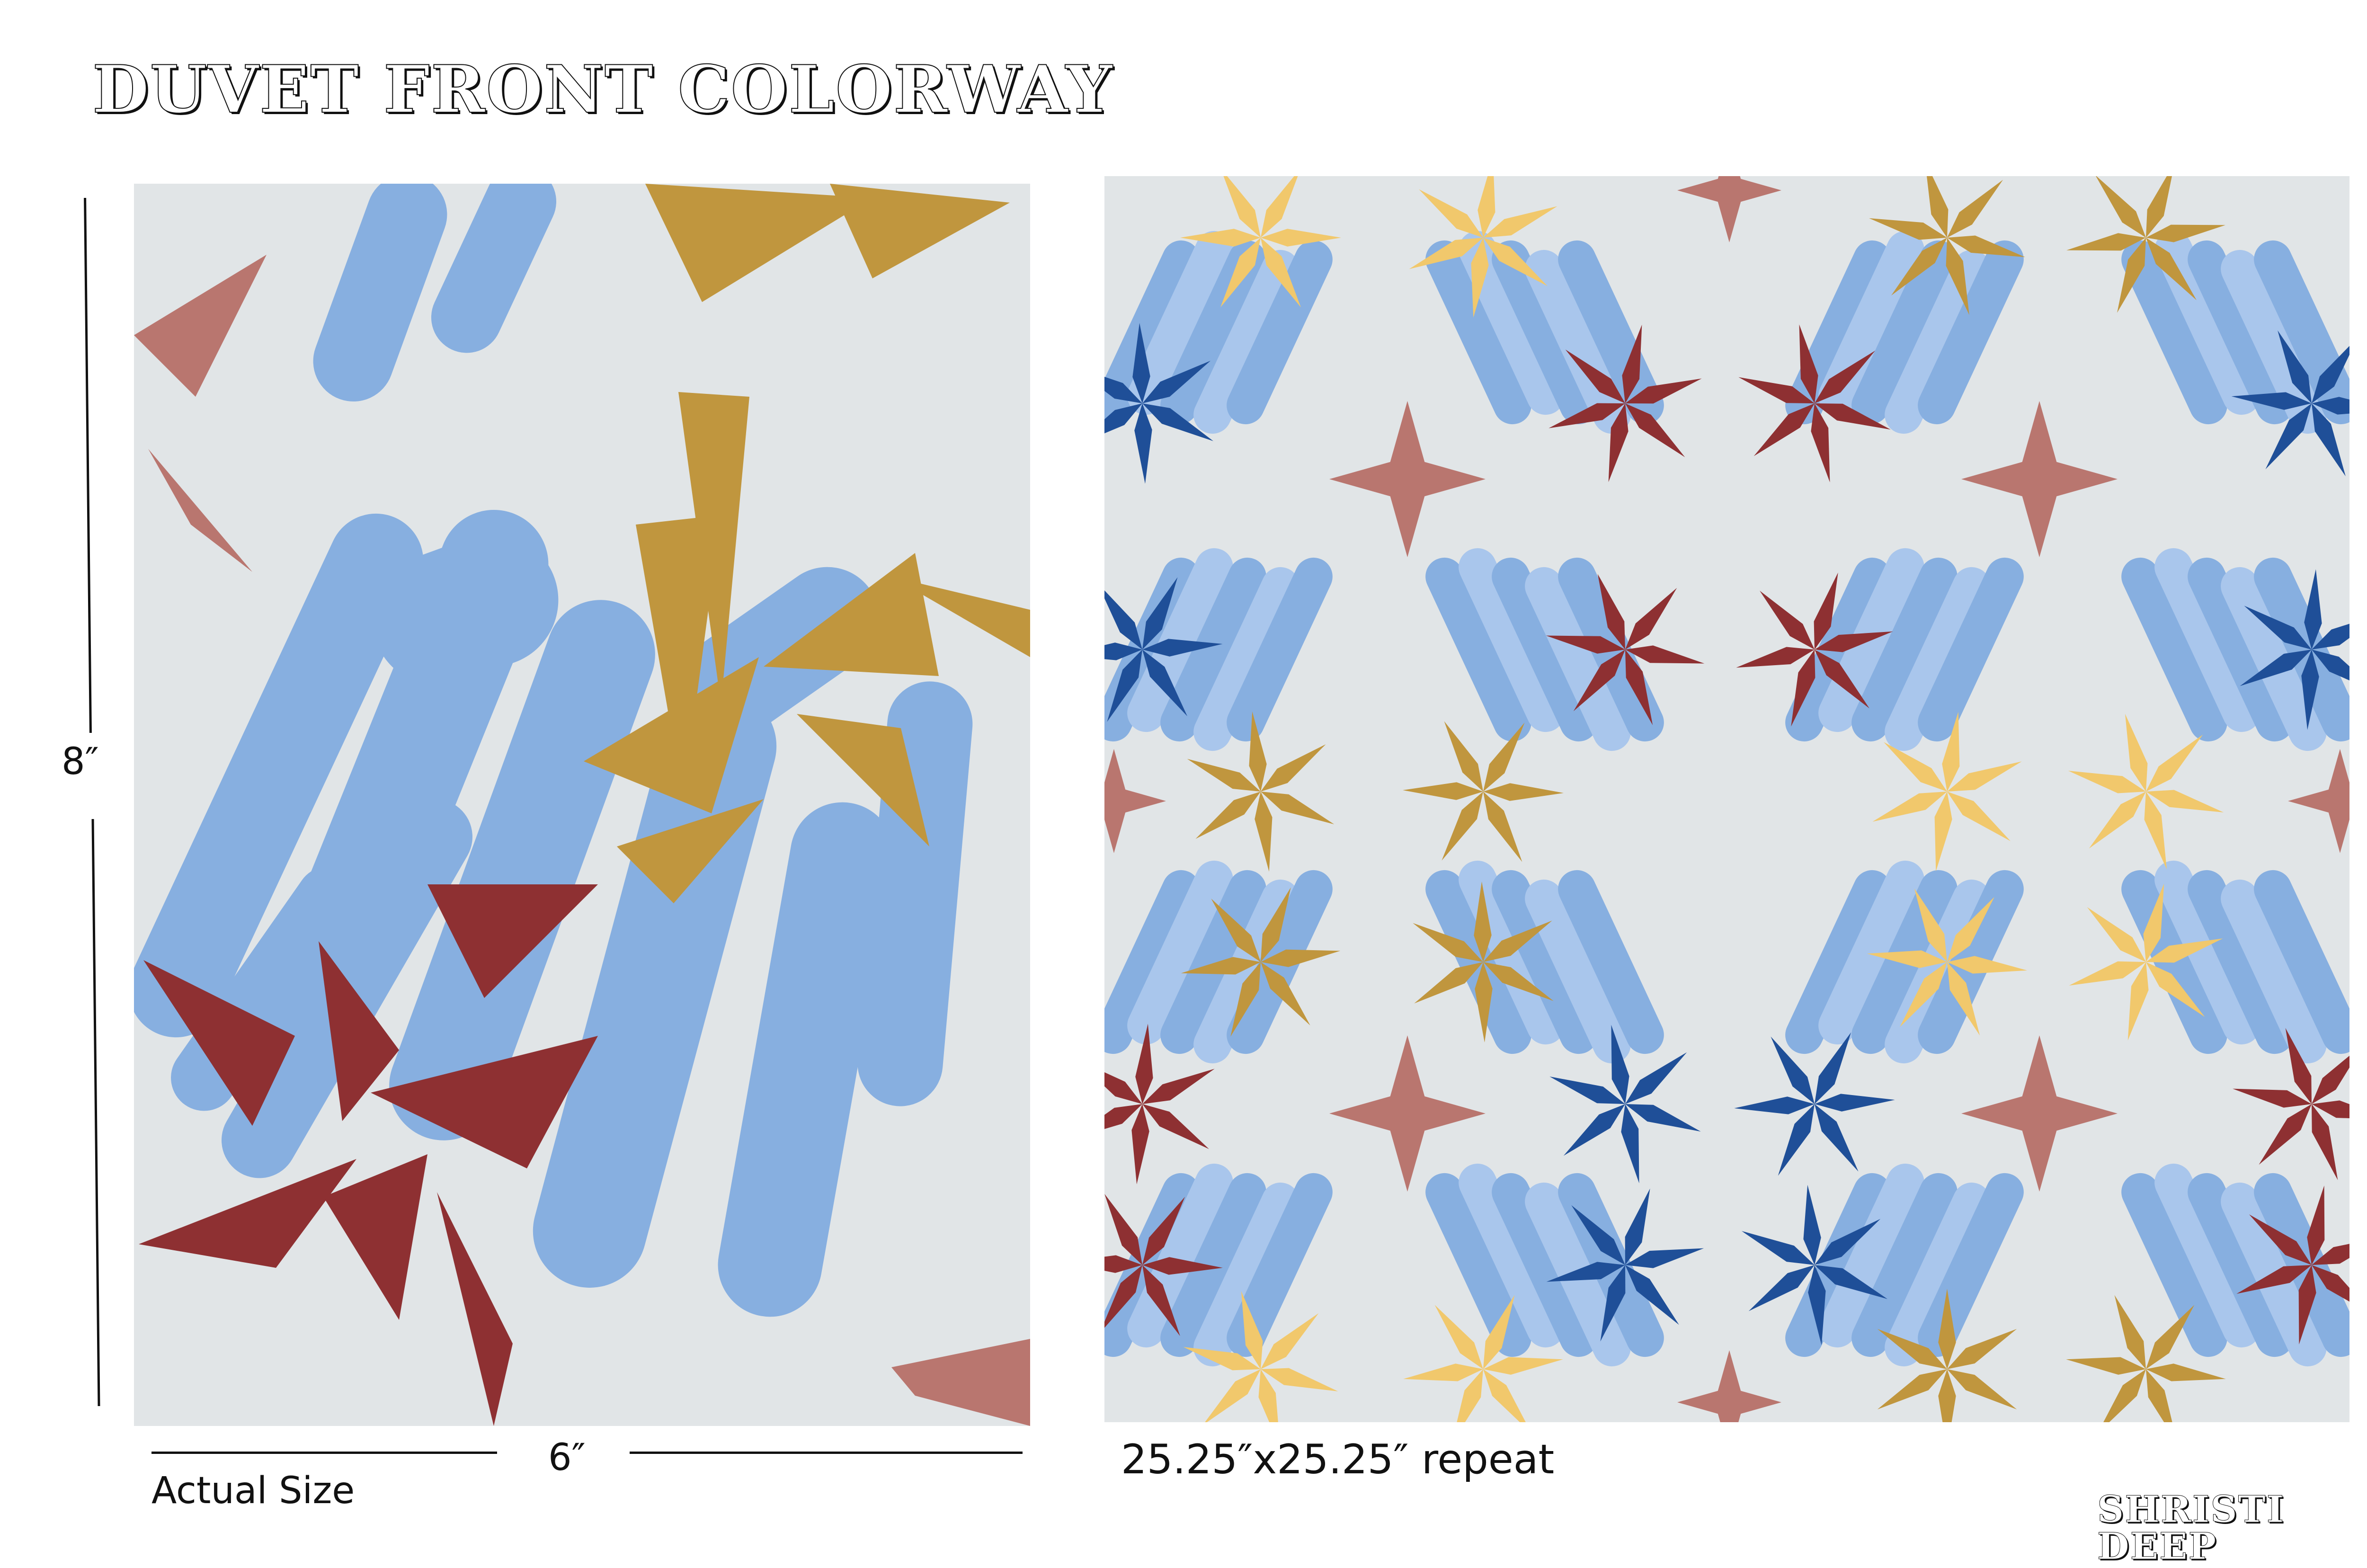 The width and height of the screenshot is (2367, 1568). Describe the element at coordinates (95, 1112) in the screenshot. I see `height-dimension-line-bottom` at that location.